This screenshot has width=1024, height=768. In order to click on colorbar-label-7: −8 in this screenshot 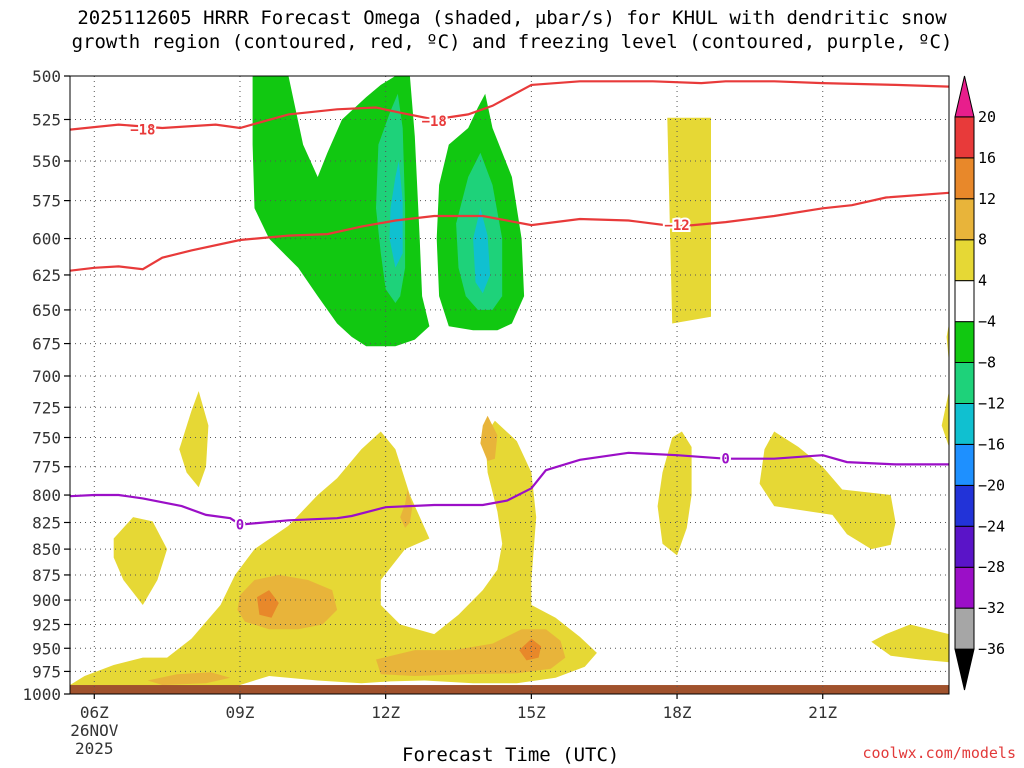, I will do `click(987, 363)`.